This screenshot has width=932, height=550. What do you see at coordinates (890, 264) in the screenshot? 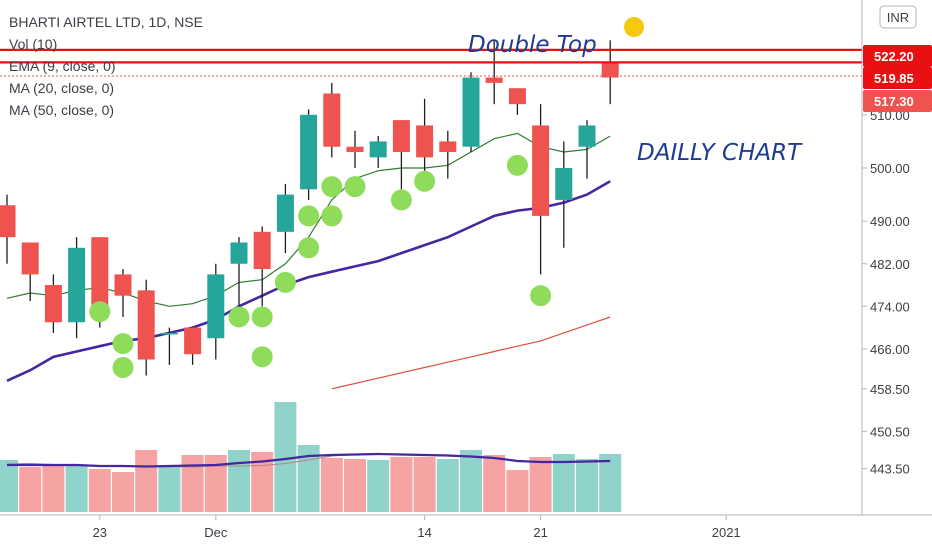
I see `price-tick-label: 482.00` at bounding box center [890, 264].